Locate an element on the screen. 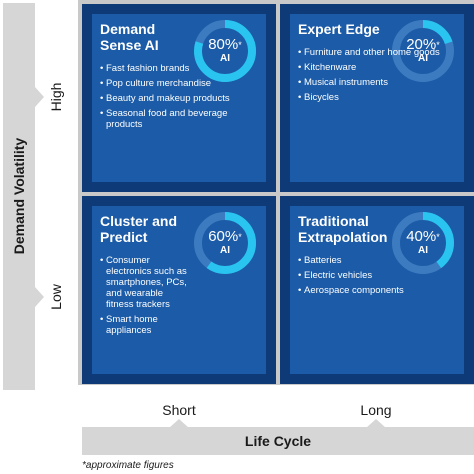  y-axis-band is located at coordinates (19, 196).